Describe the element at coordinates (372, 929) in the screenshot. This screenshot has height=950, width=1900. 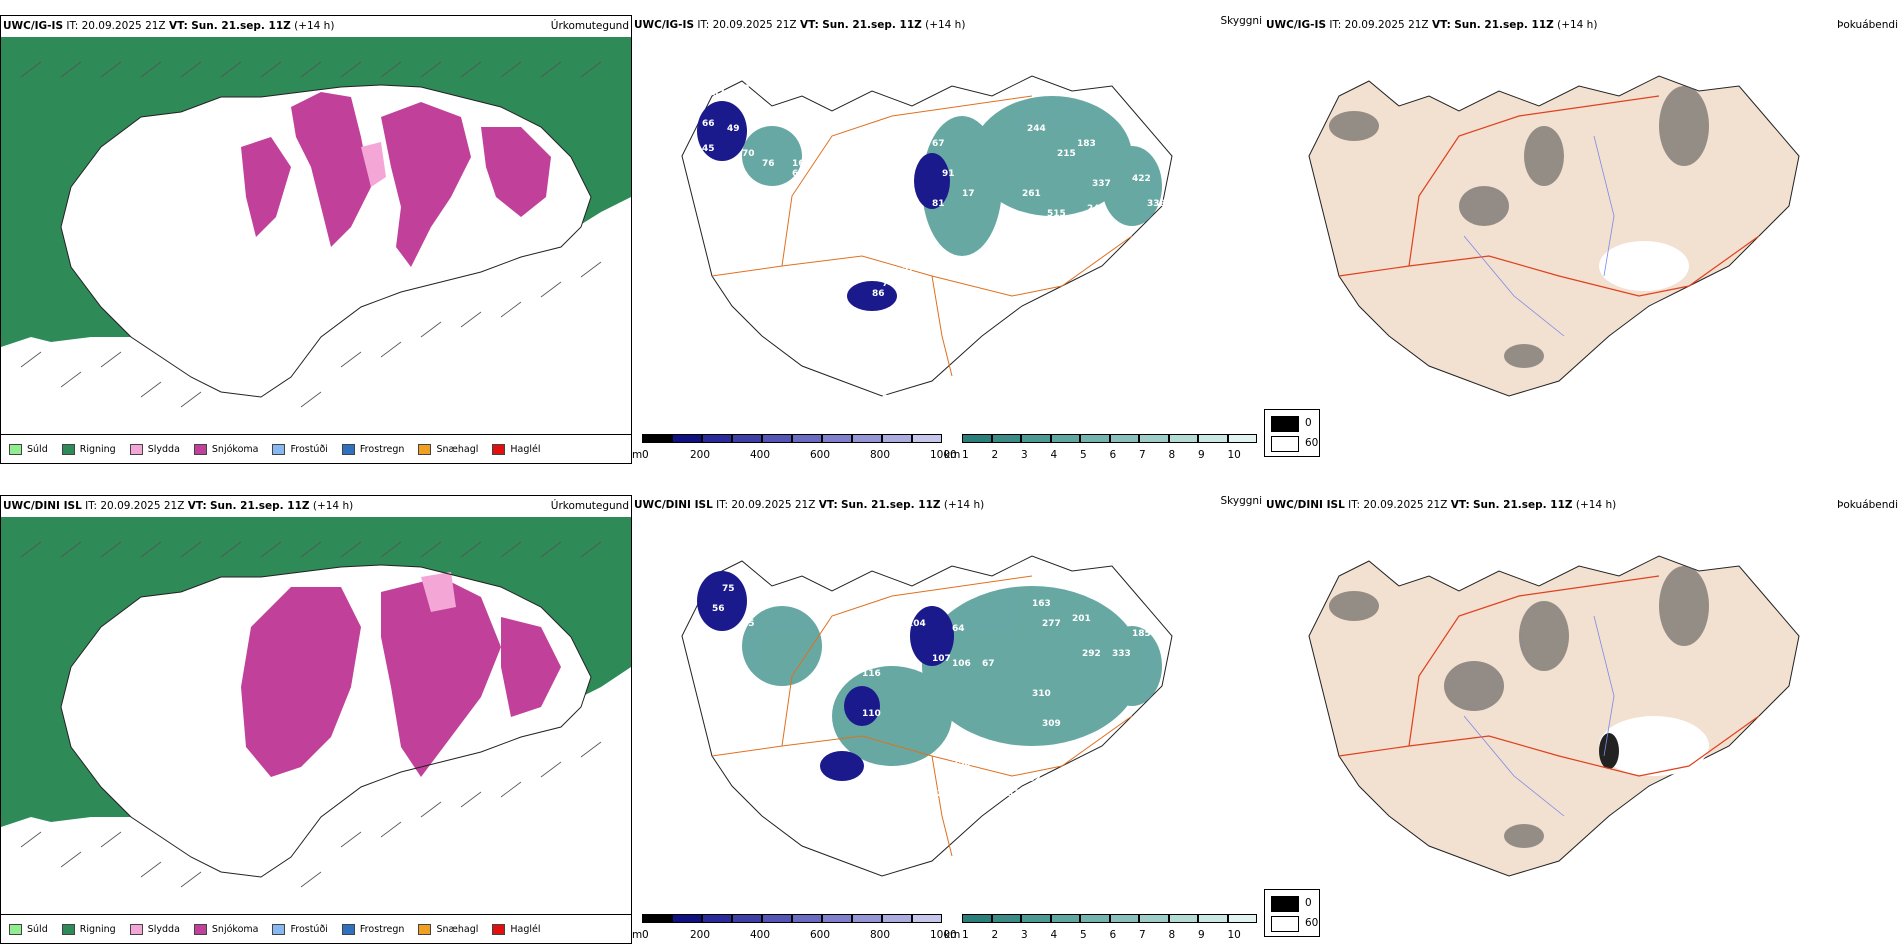
I see `legend-item: Frostregn` at that location.